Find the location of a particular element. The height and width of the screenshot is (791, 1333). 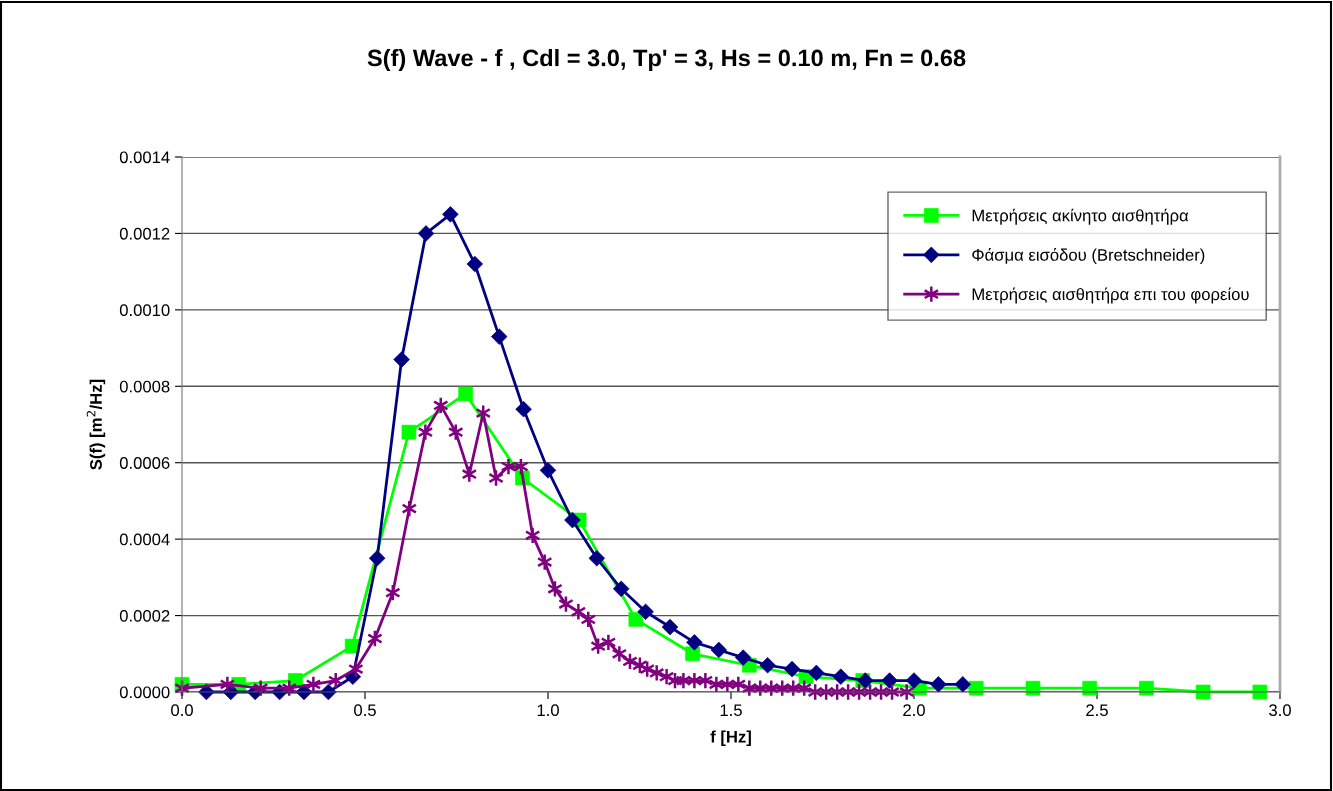

x-tick-label: 2.5 is located at coordinates (1097, 710).